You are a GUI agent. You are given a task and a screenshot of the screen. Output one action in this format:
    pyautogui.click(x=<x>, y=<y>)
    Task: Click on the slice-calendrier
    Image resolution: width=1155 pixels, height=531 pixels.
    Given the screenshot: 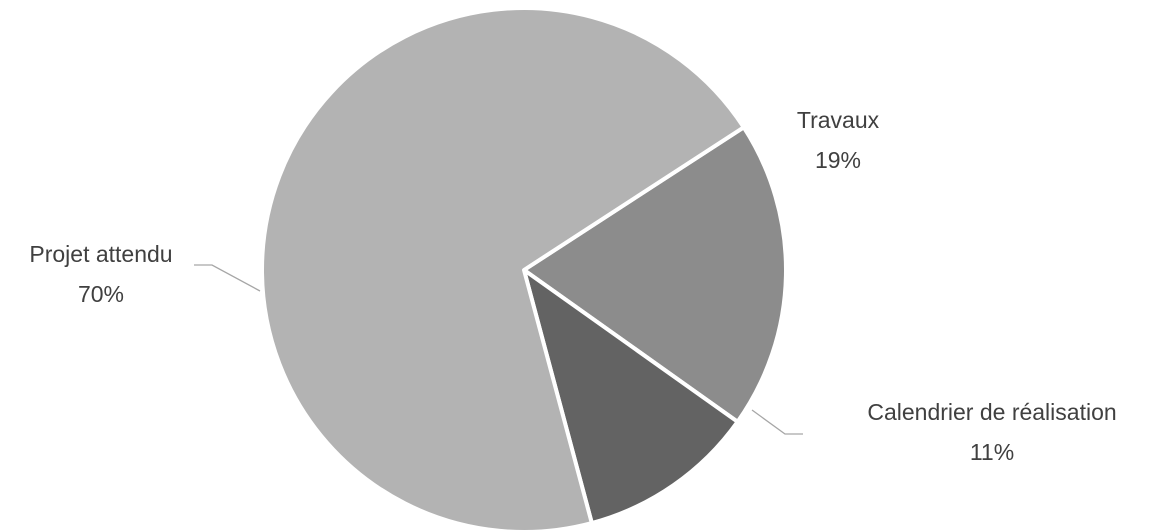 What is the action you would take?
    pyautogui.click(x=631, y=397)
    